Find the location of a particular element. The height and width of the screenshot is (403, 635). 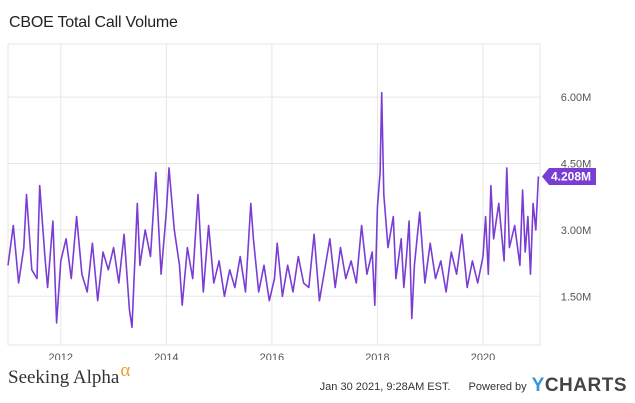

ycharts-logo: YCHARTS is located at coordinates (579, 386).